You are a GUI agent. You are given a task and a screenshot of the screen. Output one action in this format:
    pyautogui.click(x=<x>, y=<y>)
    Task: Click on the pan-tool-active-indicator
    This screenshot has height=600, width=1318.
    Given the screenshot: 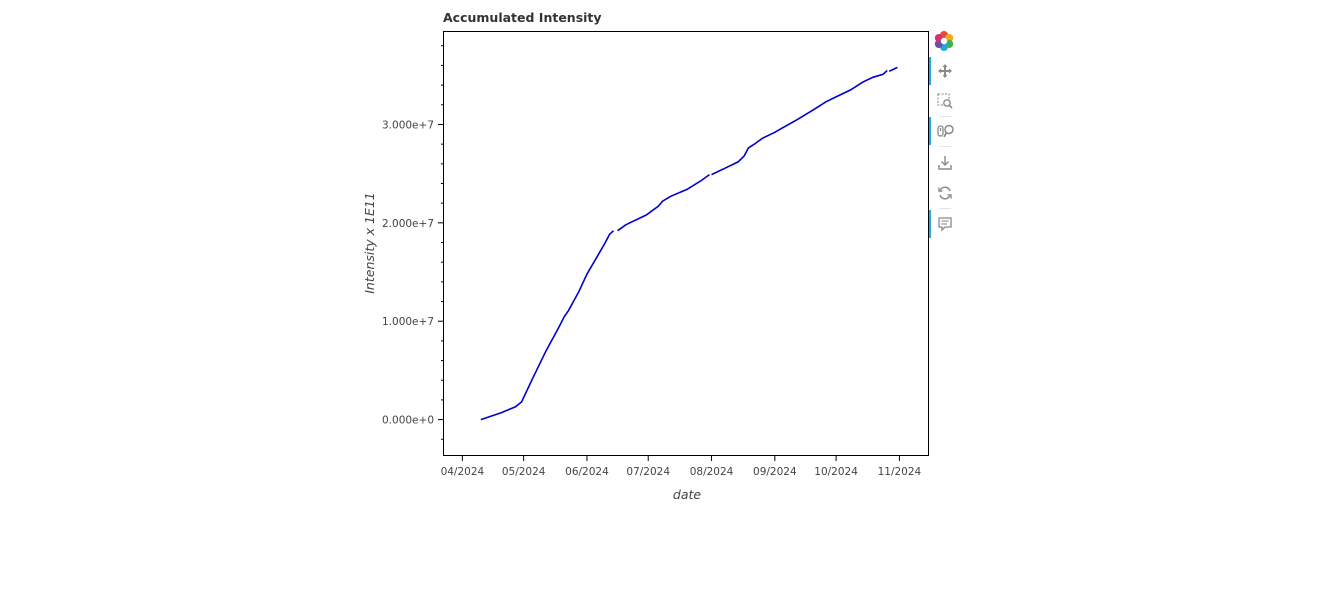 What is the action you would take?
    pyautogui.click(x=930, y=71)
    